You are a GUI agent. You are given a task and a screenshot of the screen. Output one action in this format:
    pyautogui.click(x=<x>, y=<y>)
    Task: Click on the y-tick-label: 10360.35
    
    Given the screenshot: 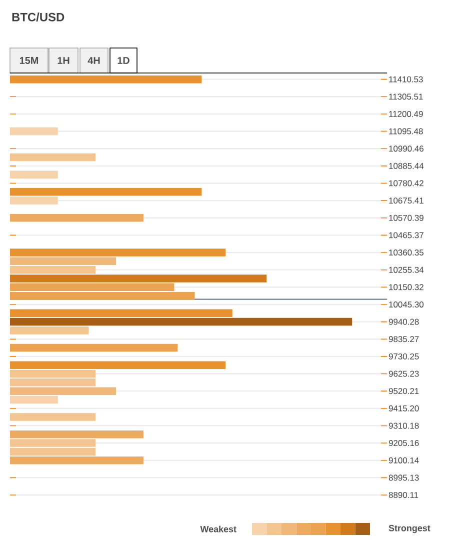 What is the action you would take?
    pyautogui.click(x=406, y=253)
    